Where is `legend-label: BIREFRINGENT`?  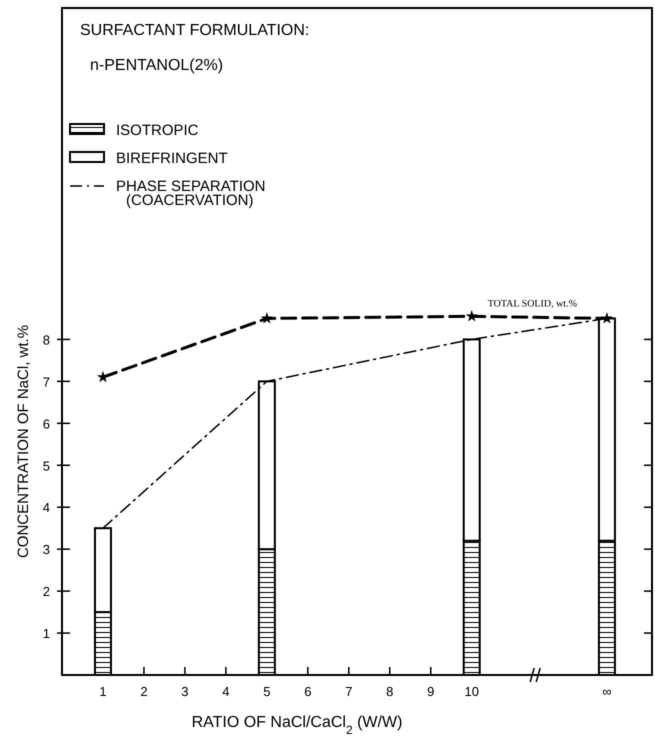 legend-label: BIREFRINGENT is located at coordinates (172, 158).